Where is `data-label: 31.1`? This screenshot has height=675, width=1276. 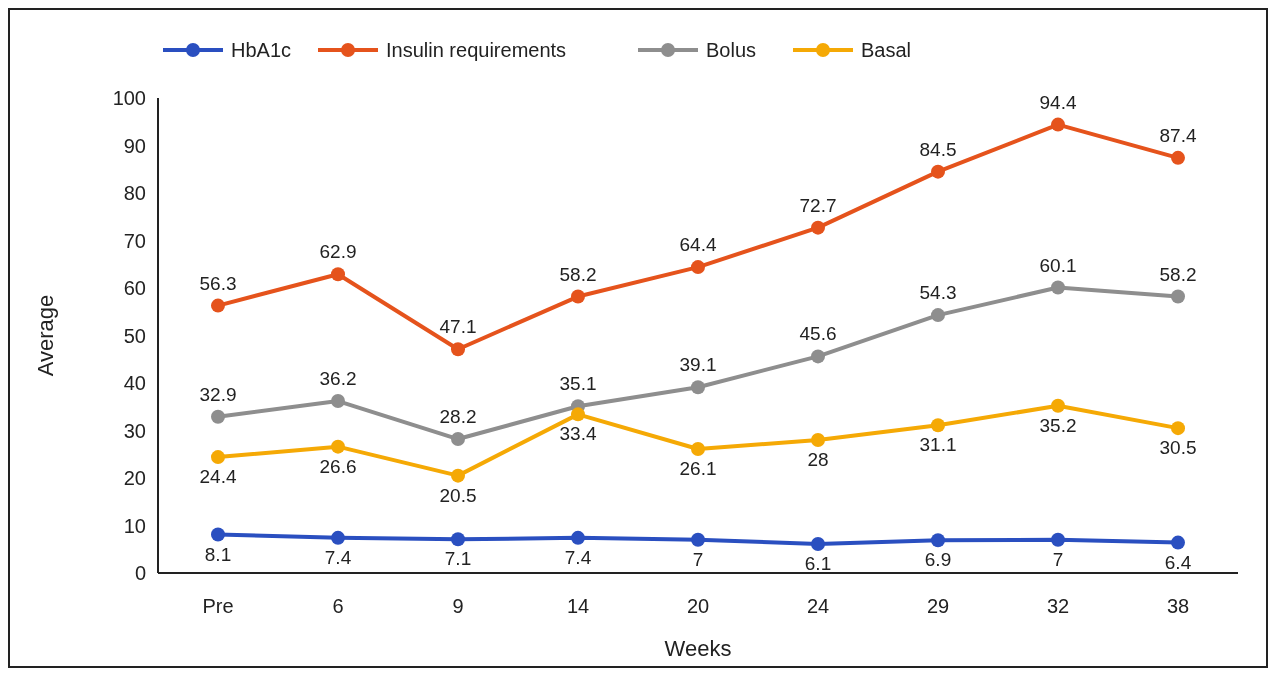
data-label: 31.1 is located at coordinates (938, 445).